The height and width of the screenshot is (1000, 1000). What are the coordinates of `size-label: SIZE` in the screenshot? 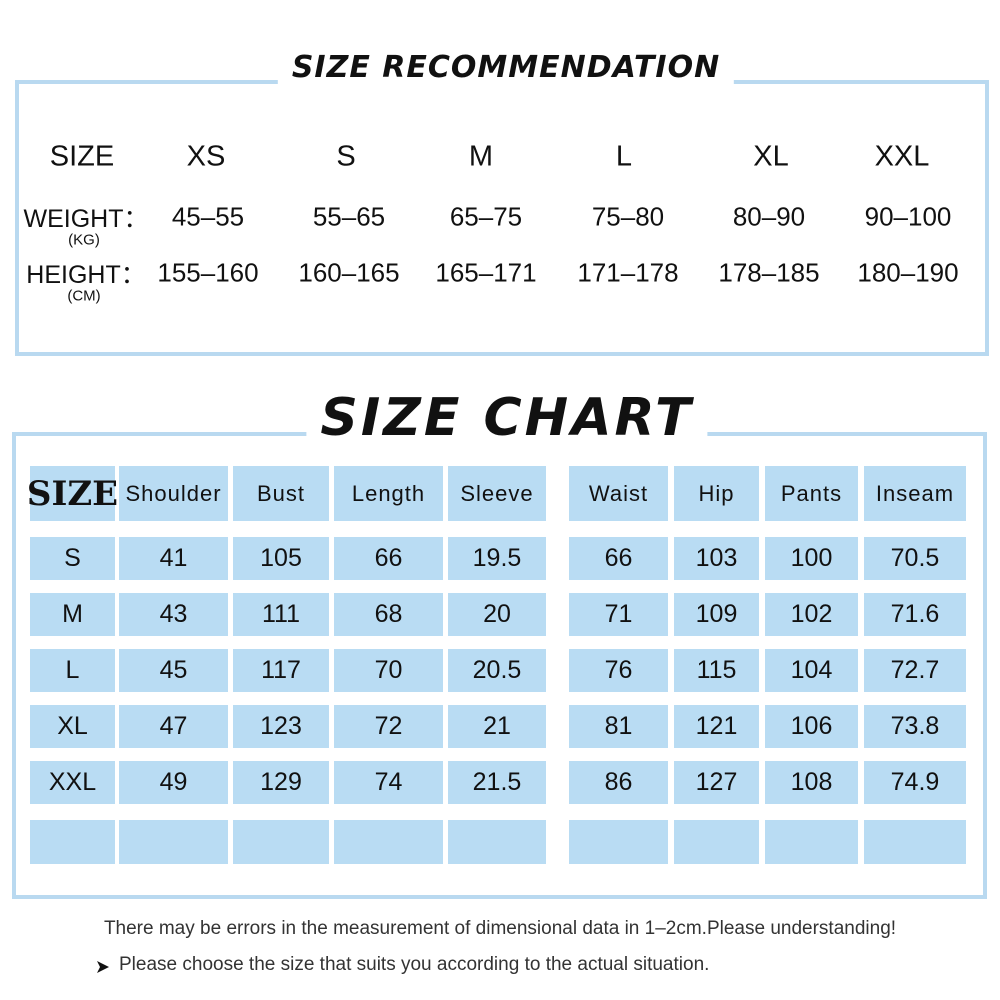 It's located at (82, 156).